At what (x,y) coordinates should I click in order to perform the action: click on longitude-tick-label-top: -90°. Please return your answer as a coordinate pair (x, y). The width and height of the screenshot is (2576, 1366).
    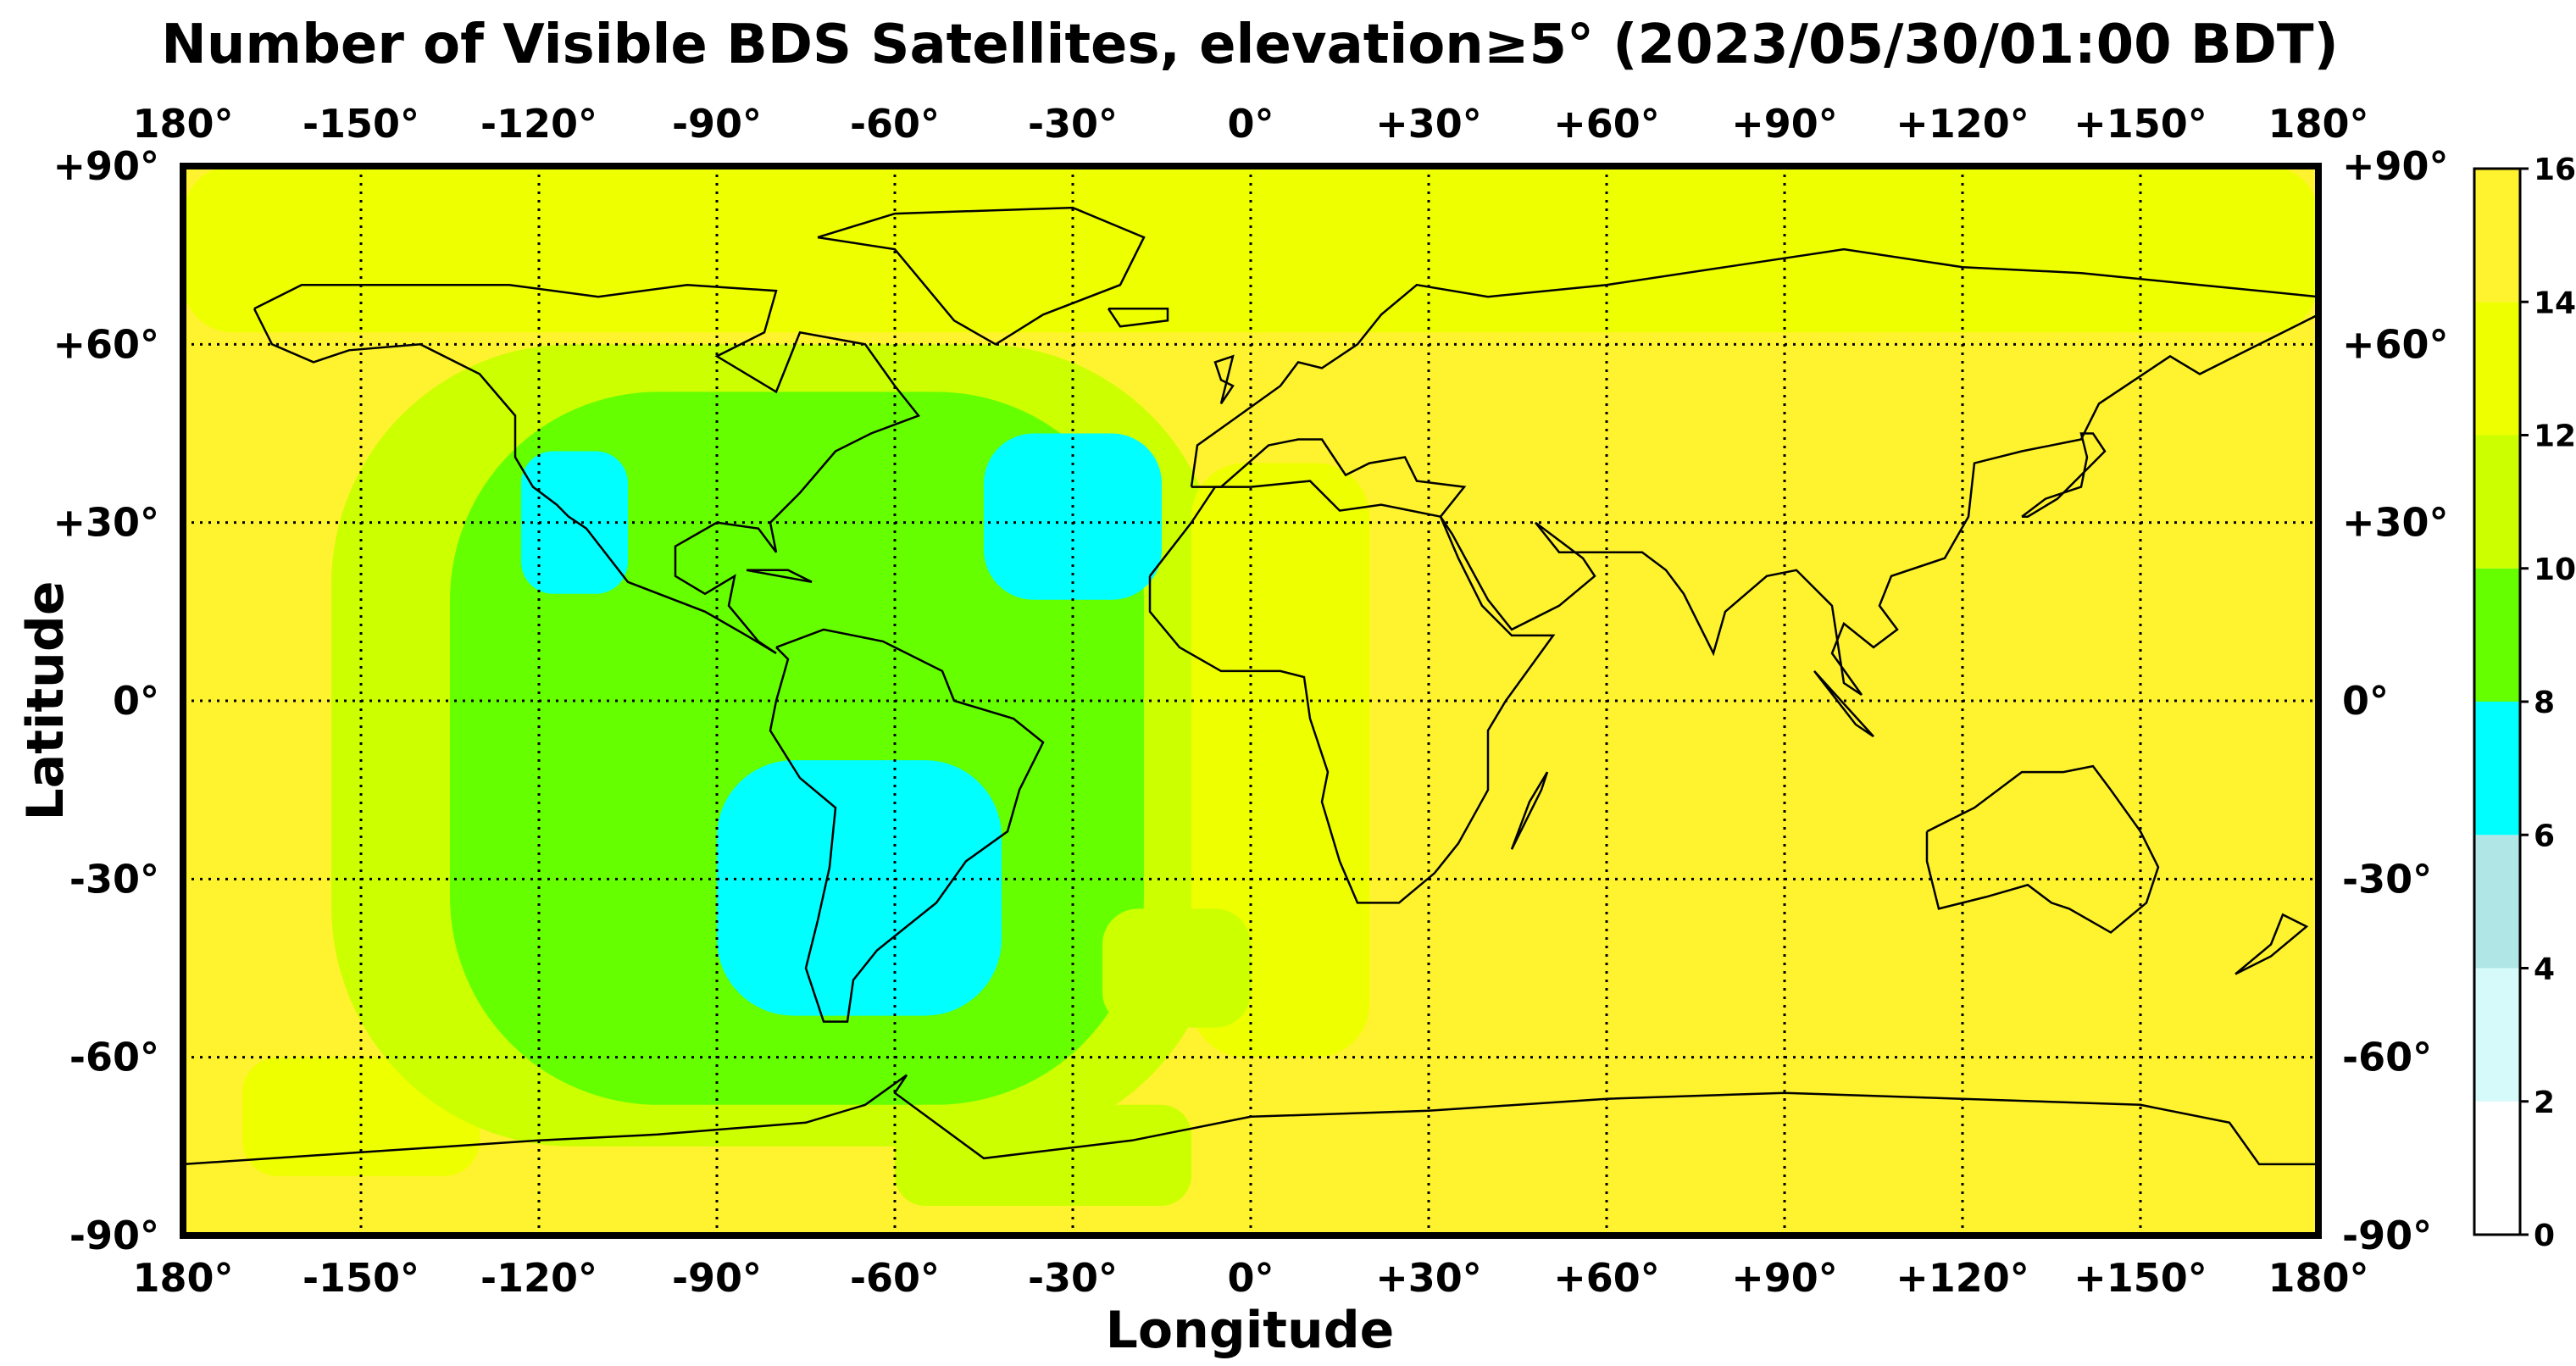
    Looking at the image, I should click on (717, 124).